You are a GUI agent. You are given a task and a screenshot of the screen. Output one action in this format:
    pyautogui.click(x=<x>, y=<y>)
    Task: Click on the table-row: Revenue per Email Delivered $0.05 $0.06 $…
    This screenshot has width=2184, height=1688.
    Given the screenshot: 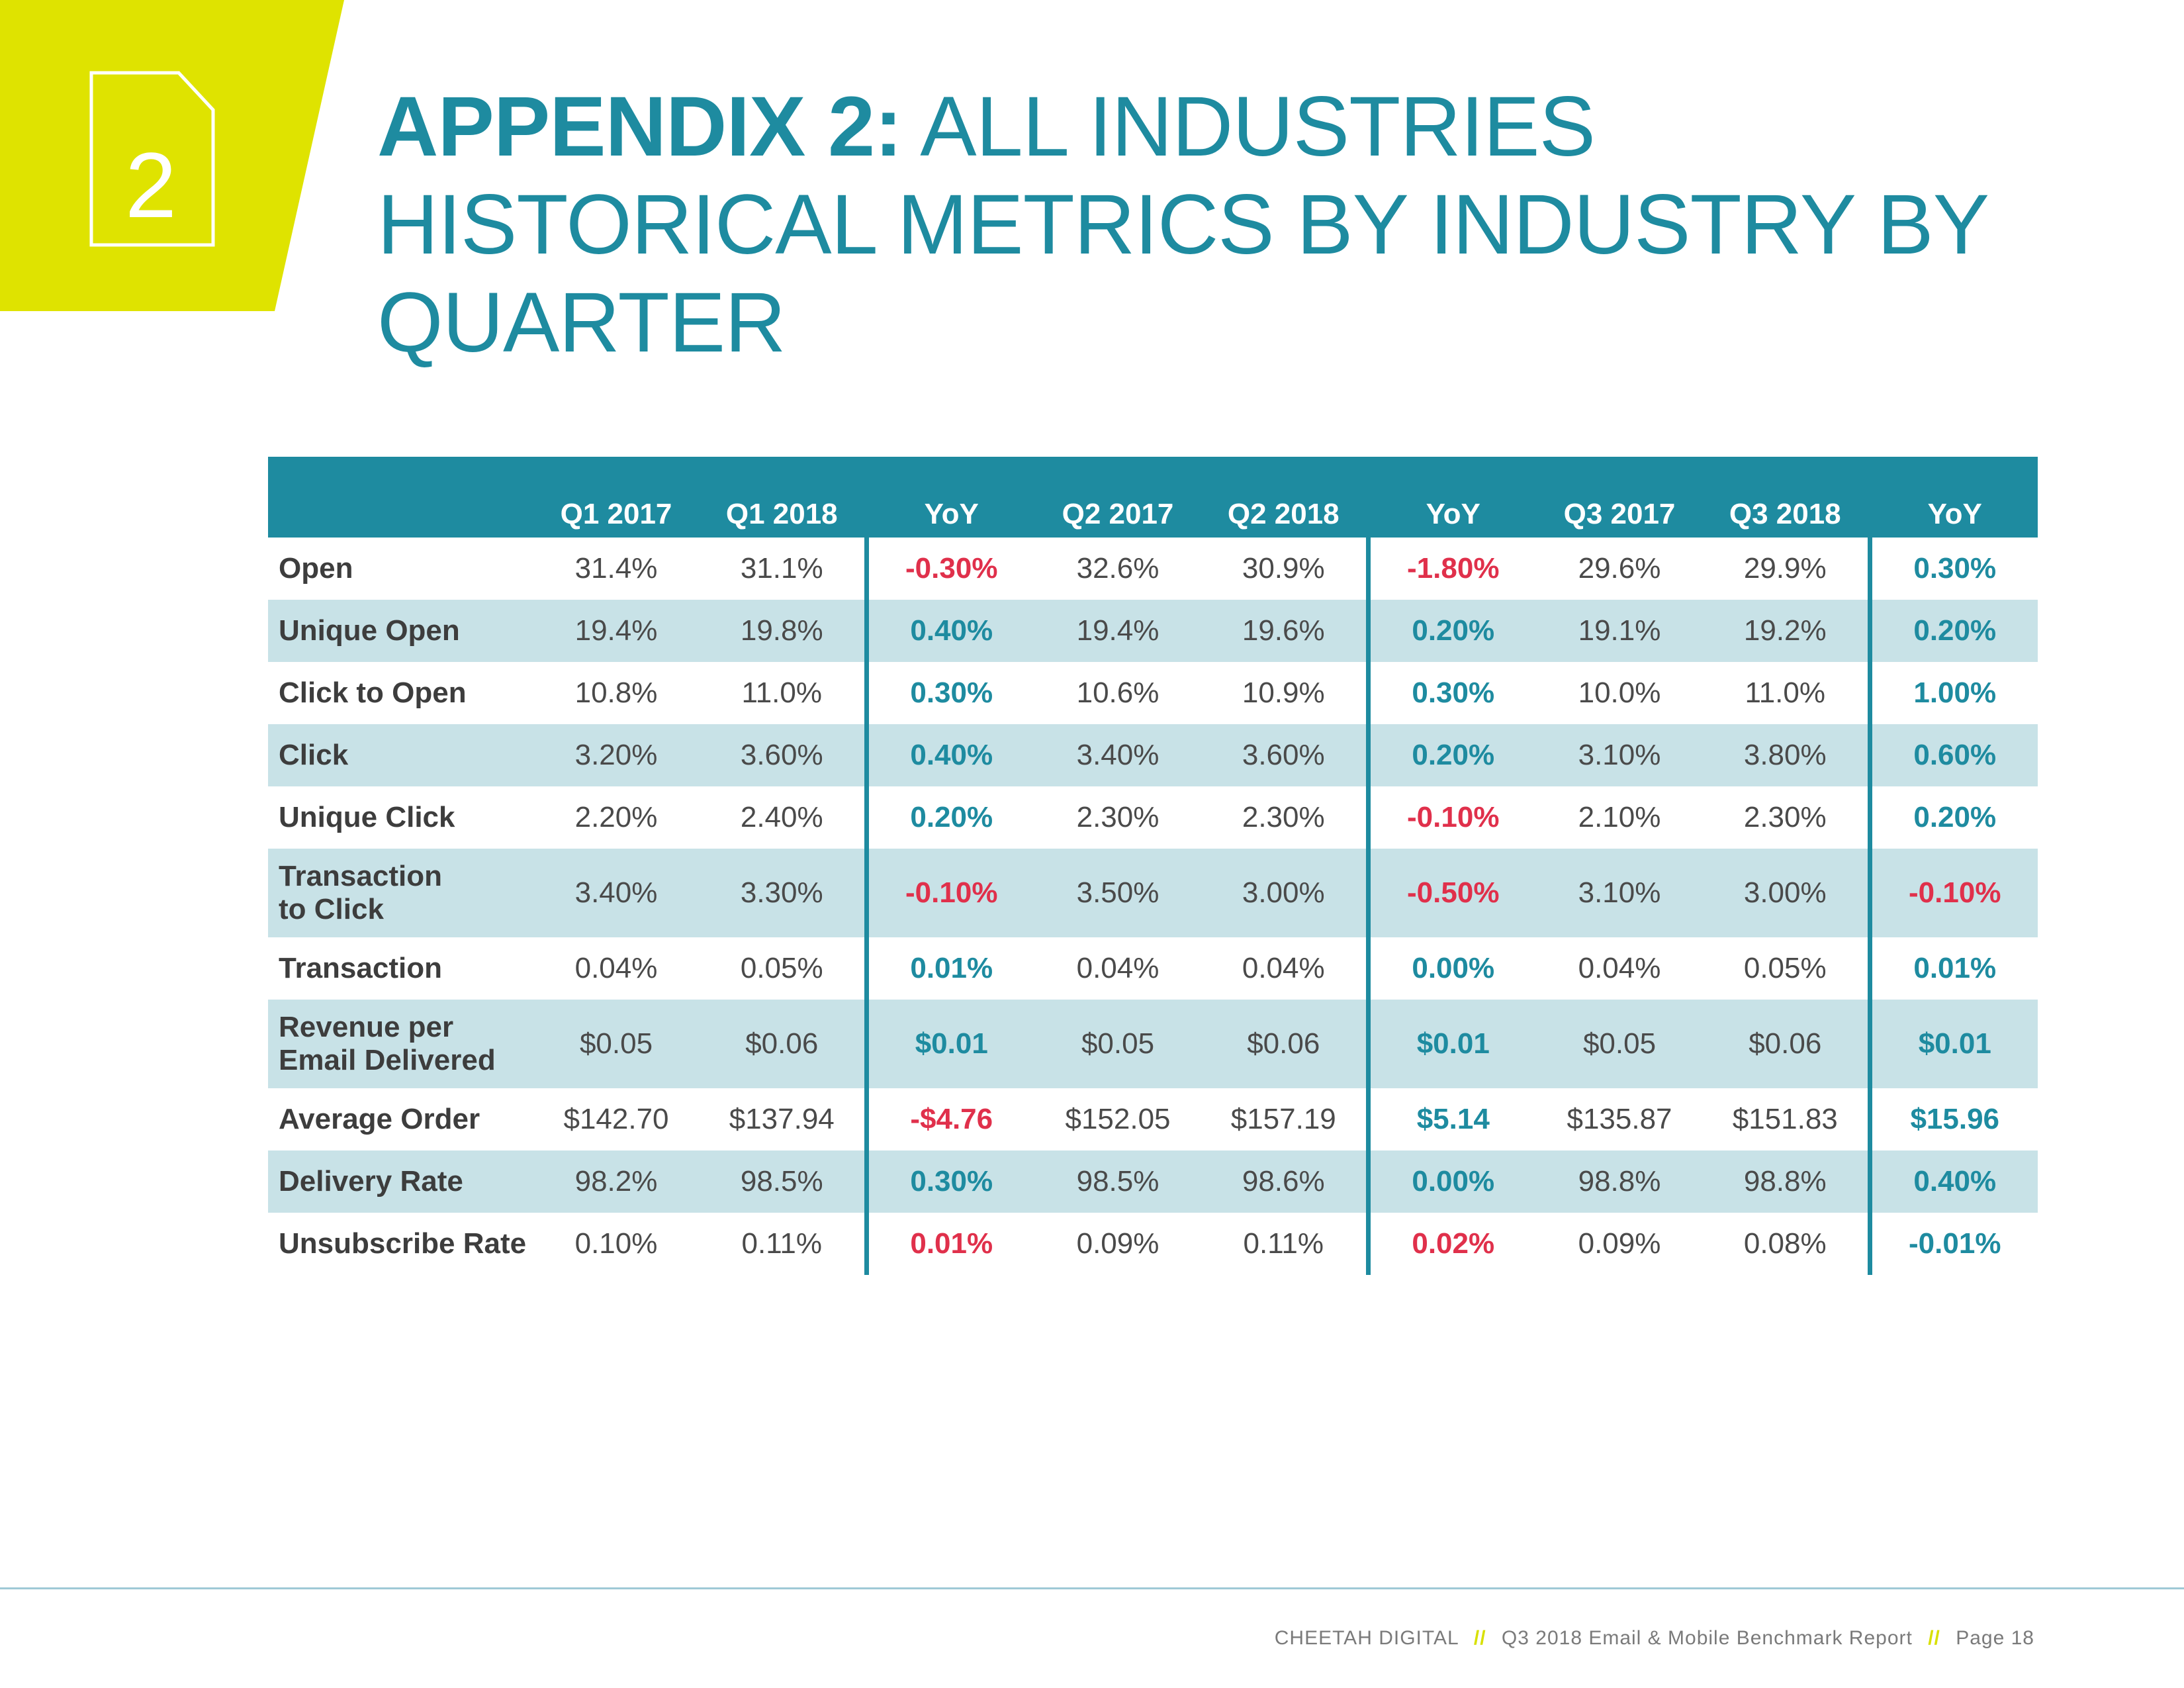 What is the action you would take?
    pyautogui.click(x=1153, y=1044)
    